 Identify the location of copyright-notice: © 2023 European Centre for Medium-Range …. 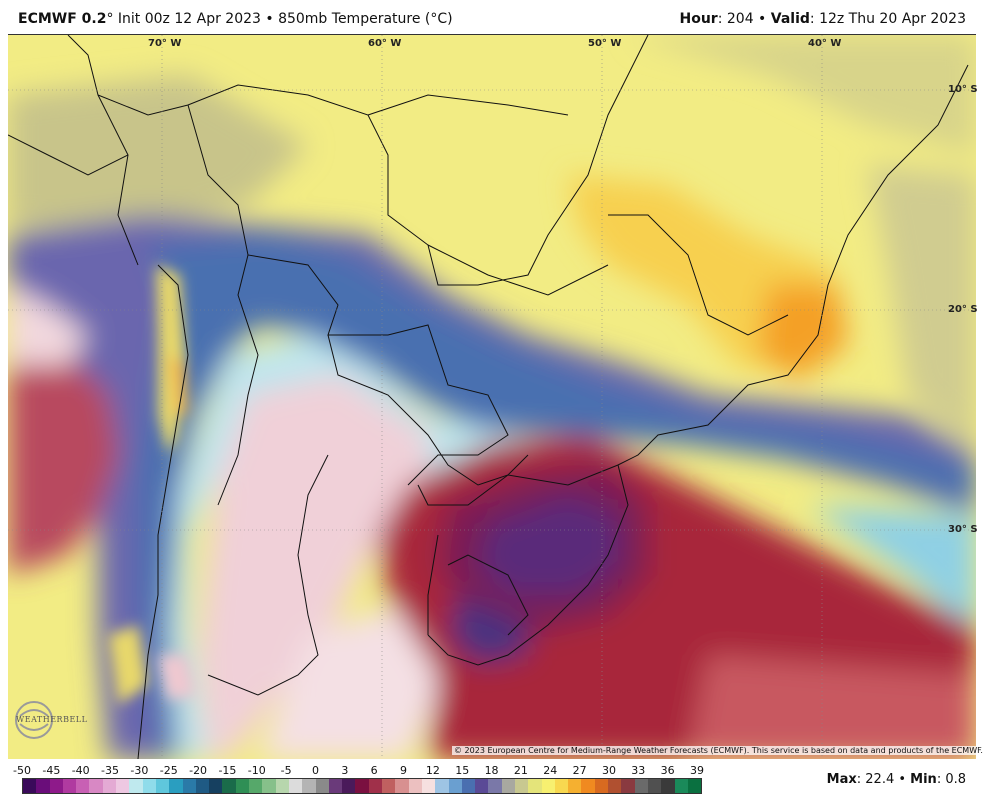
(718, 750).